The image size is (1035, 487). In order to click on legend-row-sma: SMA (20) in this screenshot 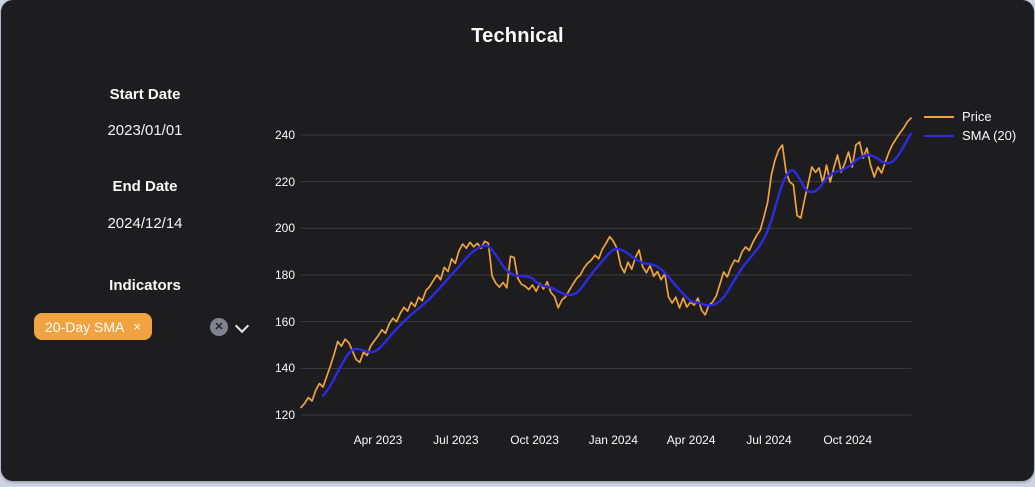, I will do `click(970, 135)`.